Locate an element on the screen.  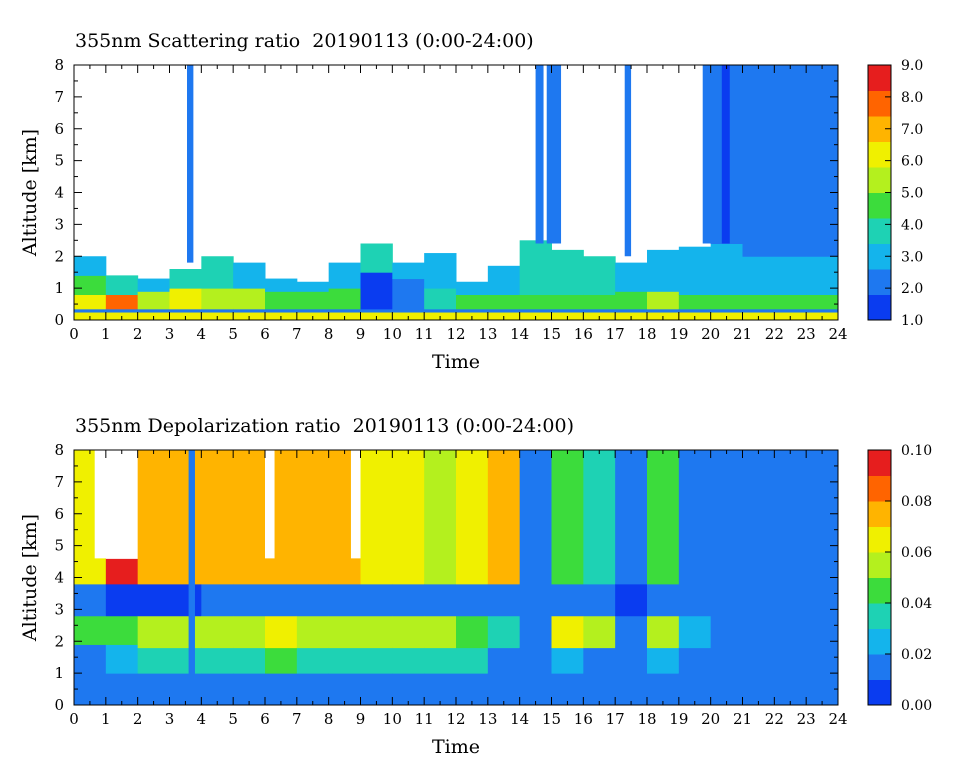
x-tick-label: 3 is located at coordinates (170, 719).